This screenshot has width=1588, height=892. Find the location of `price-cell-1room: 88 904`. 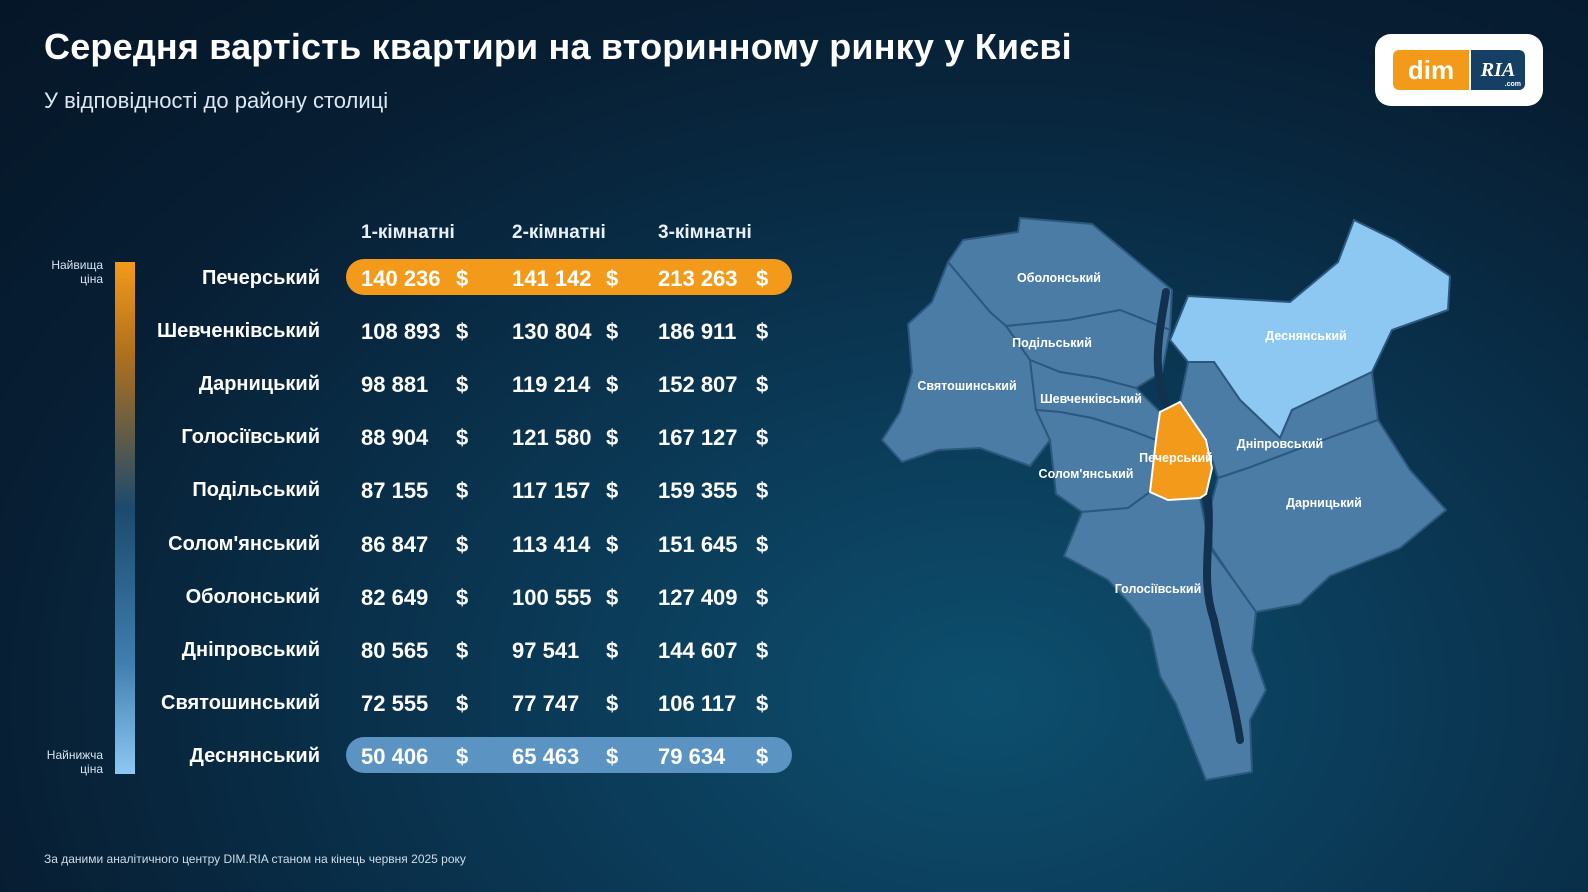

price-cell-1room: 88 904 is located at coordinates (395, 438).